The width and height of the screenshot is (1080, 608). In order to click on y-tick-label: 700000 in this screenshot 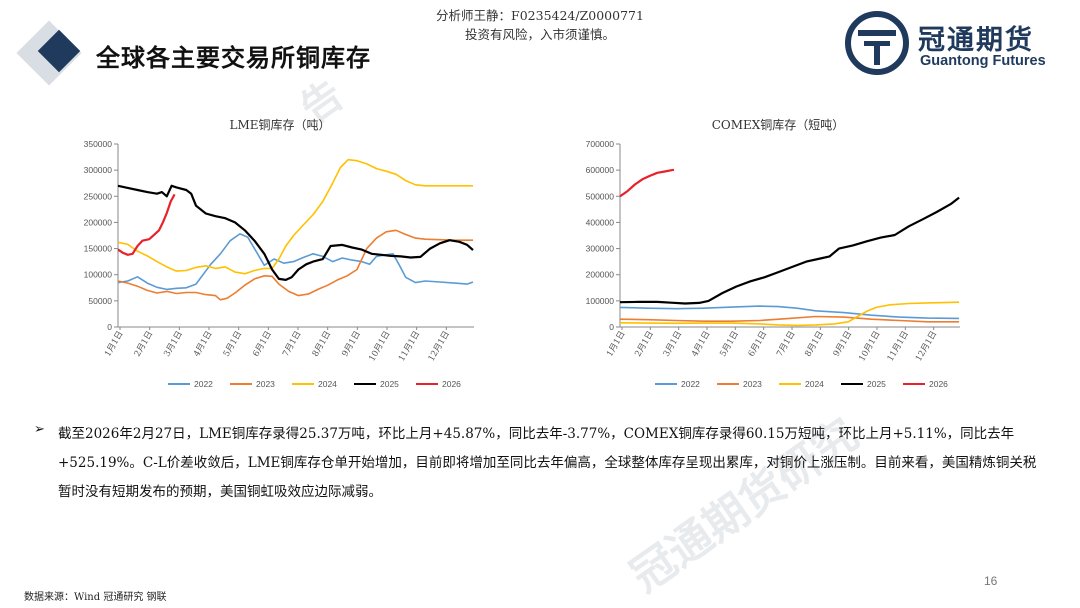, I will do `click(600, 144)`.